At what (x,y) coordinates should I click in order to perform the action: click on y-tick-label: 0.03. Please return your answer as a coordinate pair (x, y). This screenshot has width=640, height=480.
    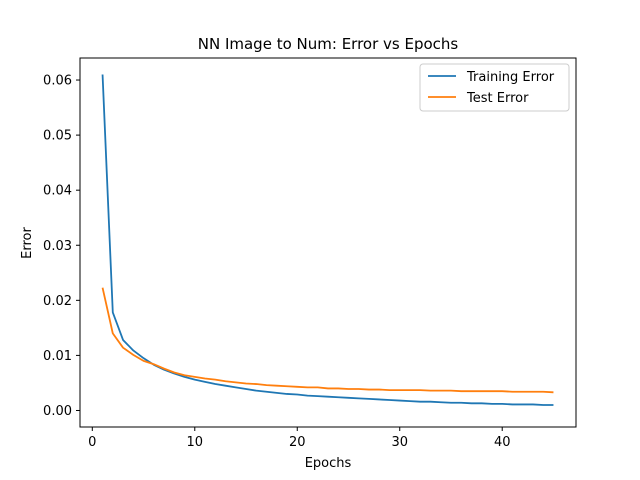
    Looking at the image, I should click on (57, 246).